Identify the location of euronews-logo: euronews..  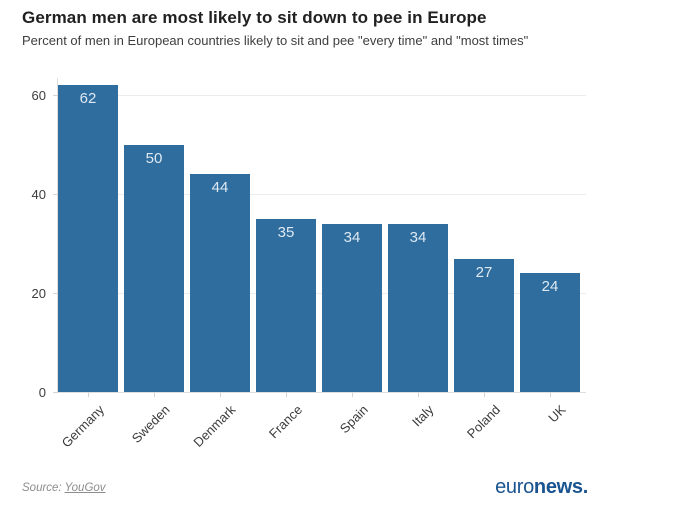
(541, 487).